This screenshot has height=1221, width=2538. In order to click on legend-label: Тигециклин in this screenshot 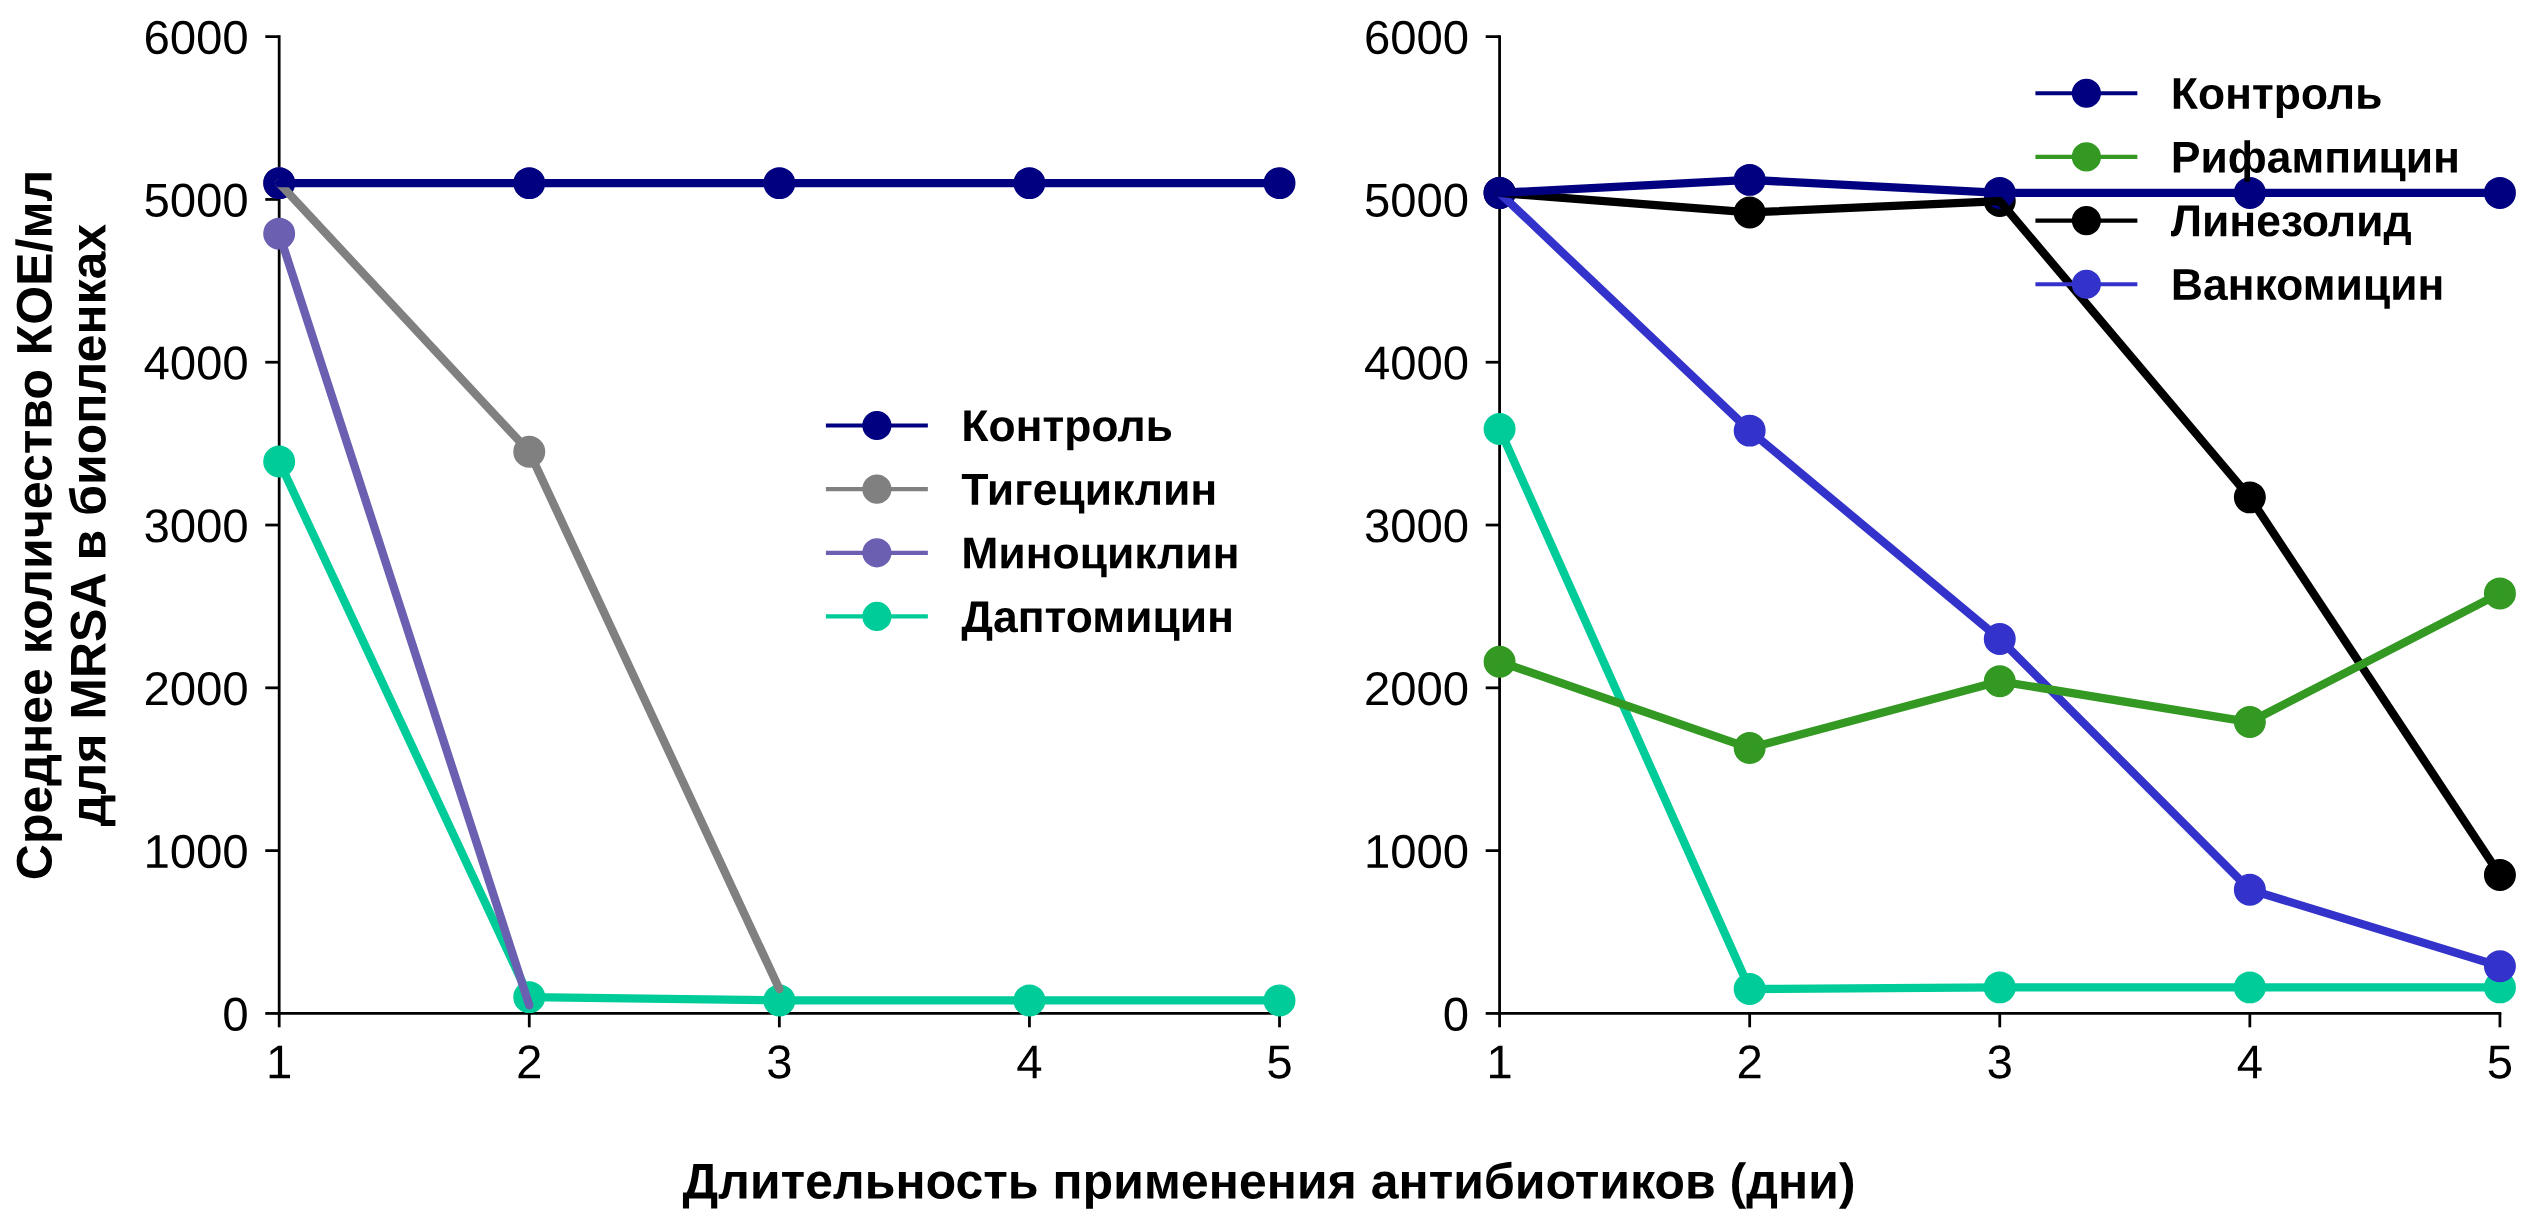, I will do `click(1088, 494)`.